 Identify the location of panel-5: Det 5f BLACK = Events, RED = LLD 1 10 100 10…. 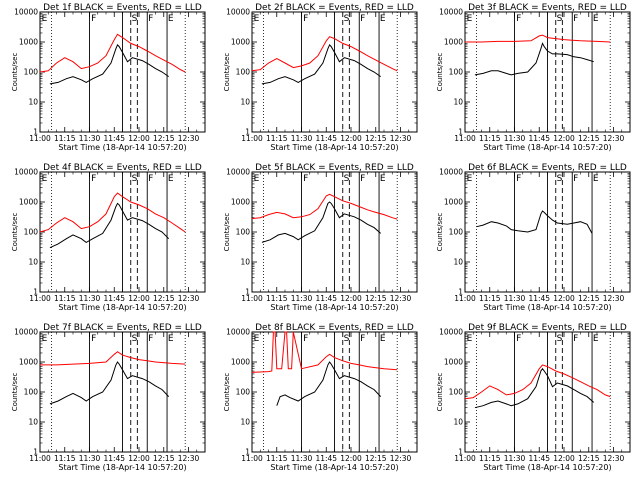
(320, 237).